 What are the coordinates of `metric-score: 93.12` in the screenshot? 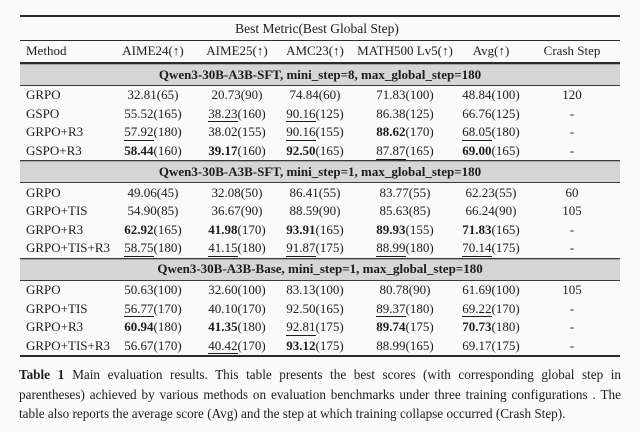 It's located at (301, 345).